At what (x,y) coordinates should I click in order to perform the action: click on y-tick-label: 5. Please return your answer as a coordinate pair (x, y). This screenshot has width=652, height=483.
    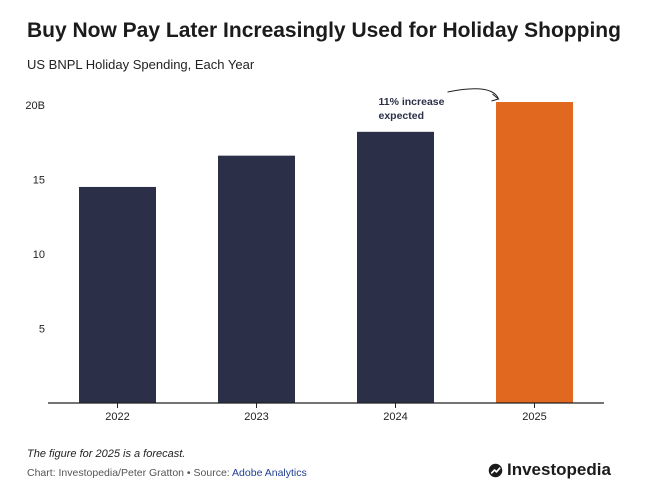
    Looking at the image, I should click on (42, 330).